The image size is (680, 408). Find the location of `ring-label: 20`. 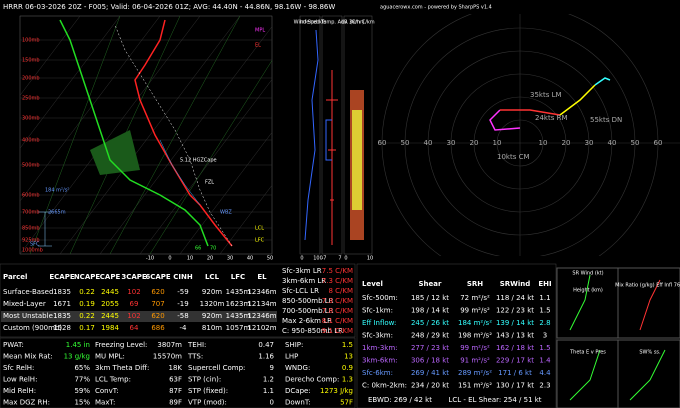

ring-label: 20 is located at coordinates (566, 143).